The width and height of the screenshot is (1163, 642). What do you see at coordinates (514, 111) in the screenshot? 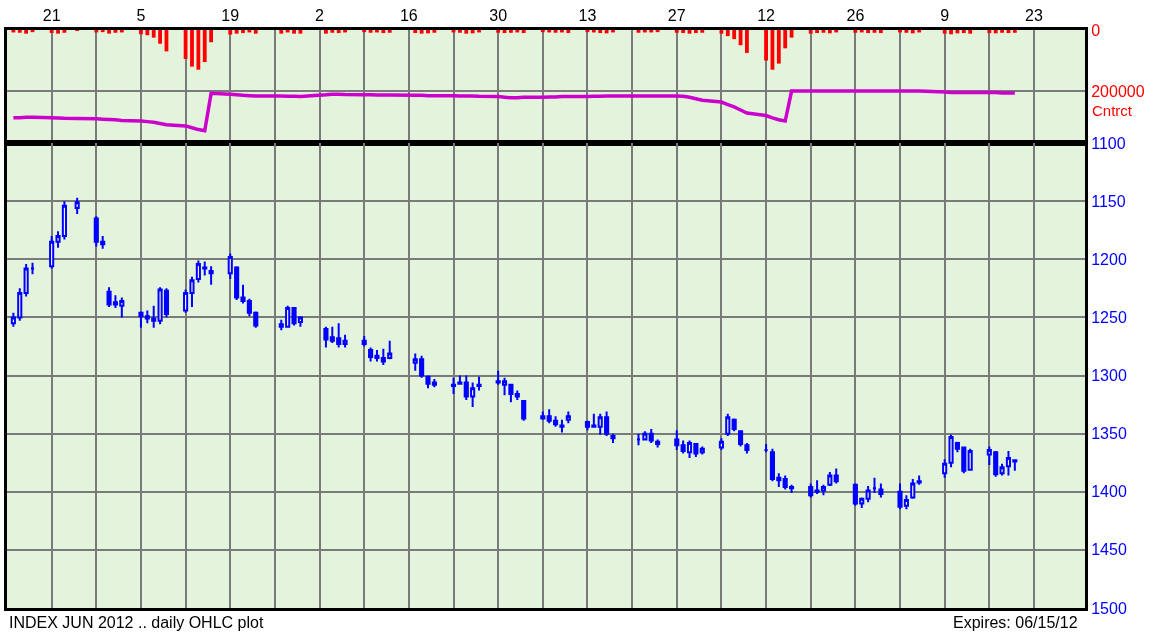
I see `line-series` at bounding box center [514, 111].